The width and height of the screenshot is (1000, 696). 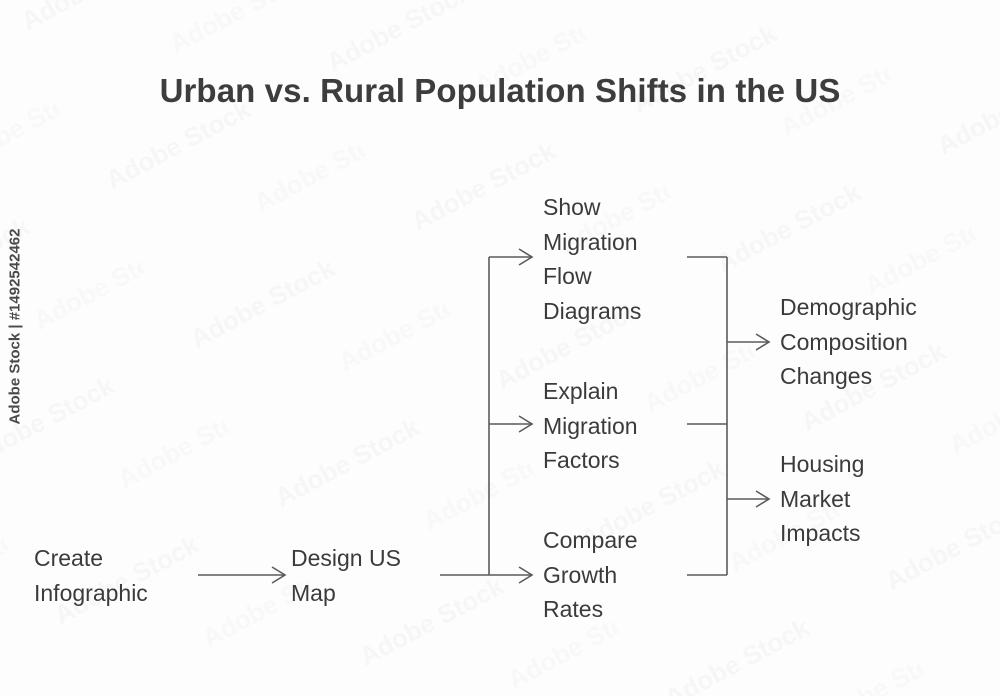 I want to click on node-show-migration-flow-diagrams: Show Migration Flow Diagrams, so click(x=592, y=259).